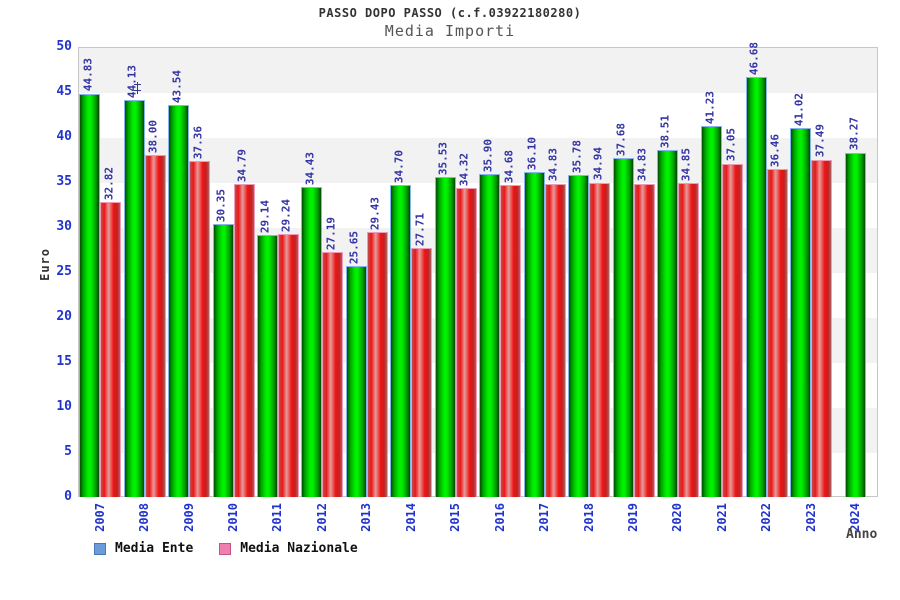 The height and width of the screenshot is (600, 900). What do you see at coordinates (588, 517) in the screenshot?
I see `x-tick-2018: 2018` at bounding box center [588, 517].